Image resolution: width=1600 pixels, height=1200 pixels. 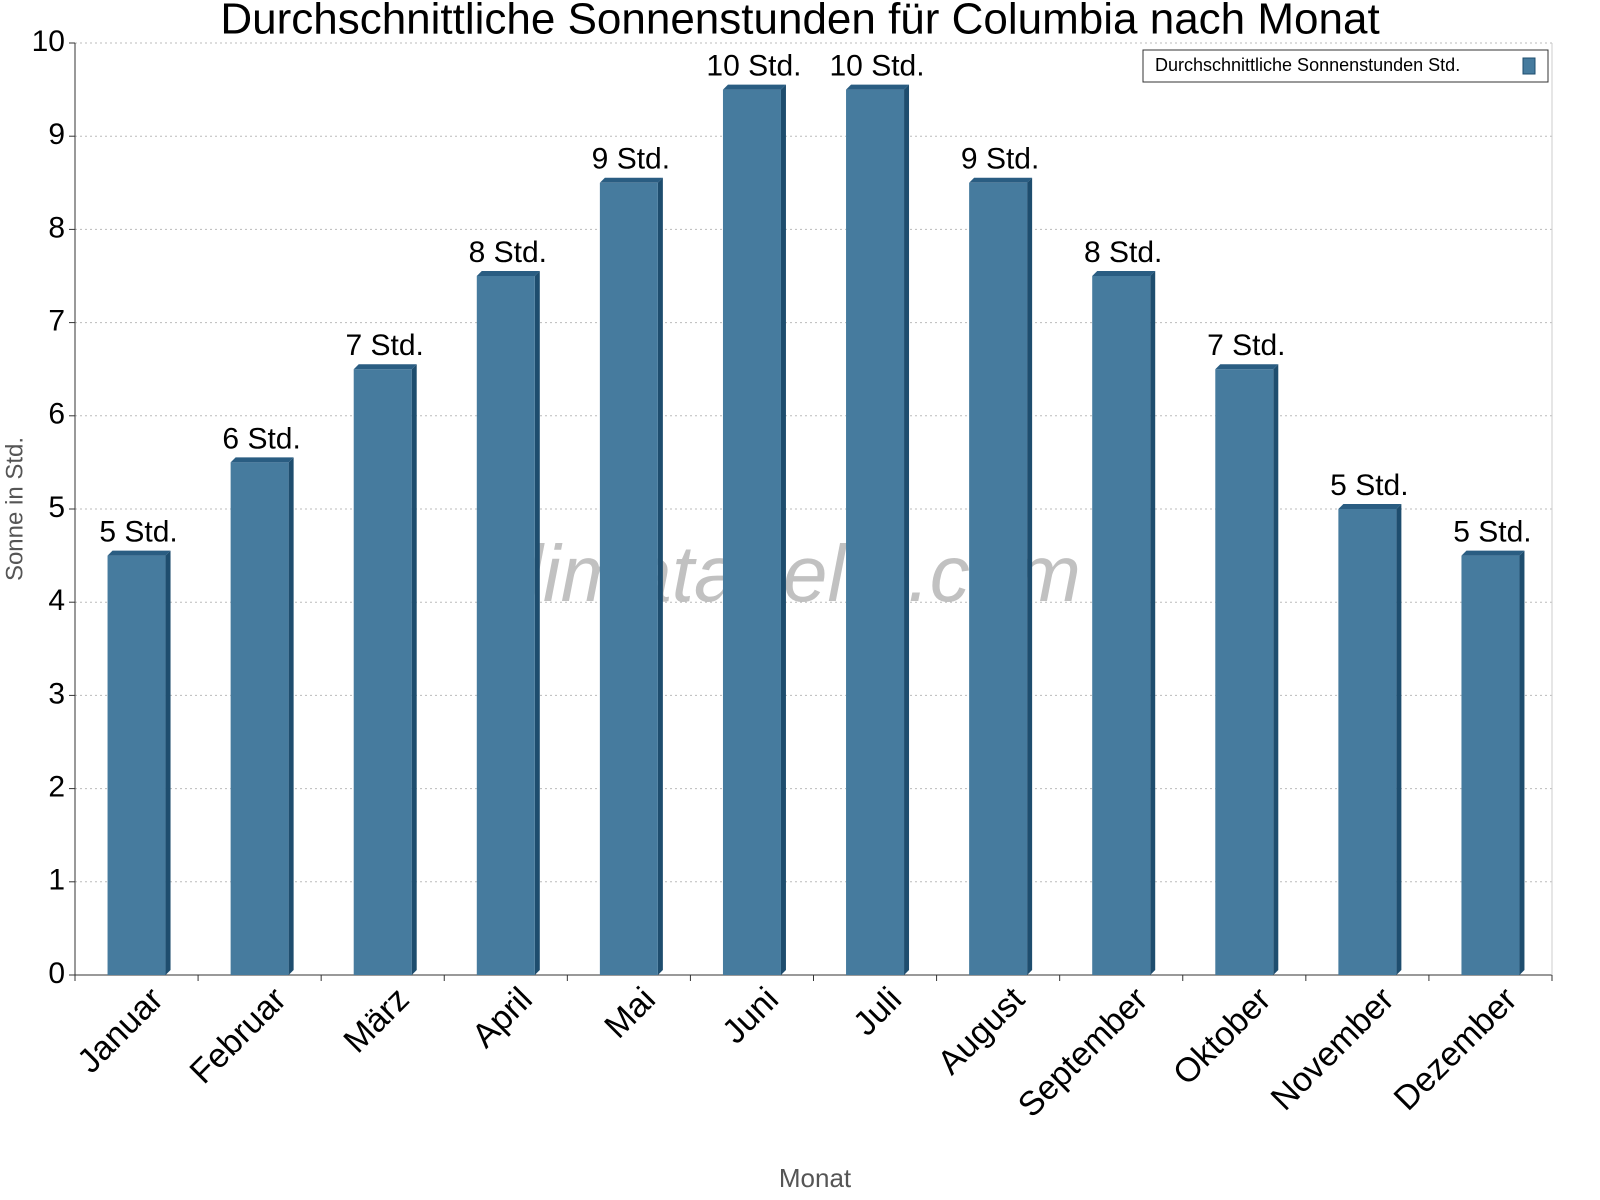 What do you see at coordinates (502, 1017) in the screenshot?
I see `x-tick-label: April` at bounding box center [502, 1017].